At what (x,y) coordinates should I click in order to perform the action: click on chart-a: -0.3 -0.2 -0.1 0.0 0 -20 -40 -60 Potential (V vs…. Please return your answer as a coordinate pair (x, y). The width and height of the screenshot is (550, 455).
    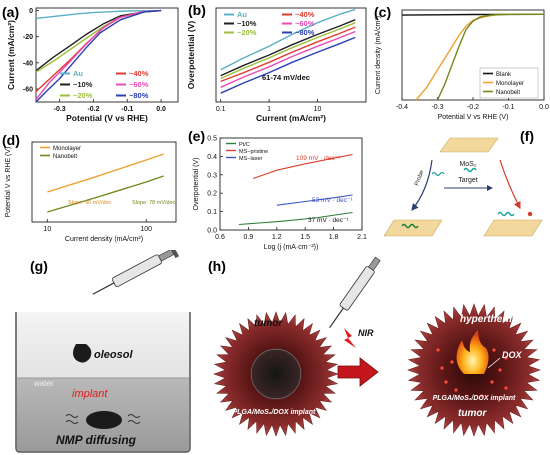
    Looking at the image, I should click on (92, 65).